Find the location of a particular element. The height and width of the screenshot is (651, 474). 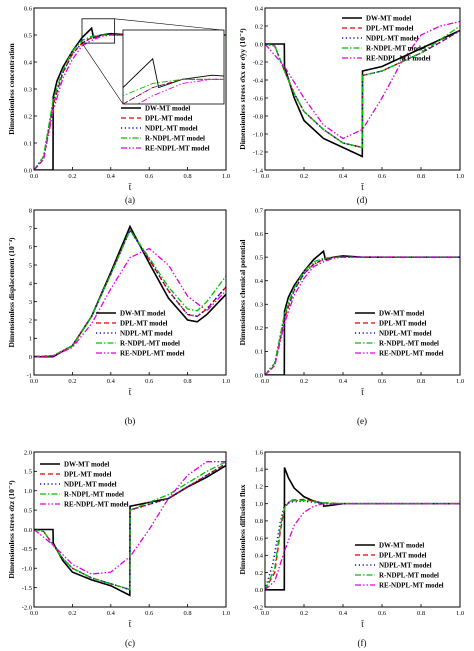

y-tick-label: -0.6 is located at coordinates (258, 98).